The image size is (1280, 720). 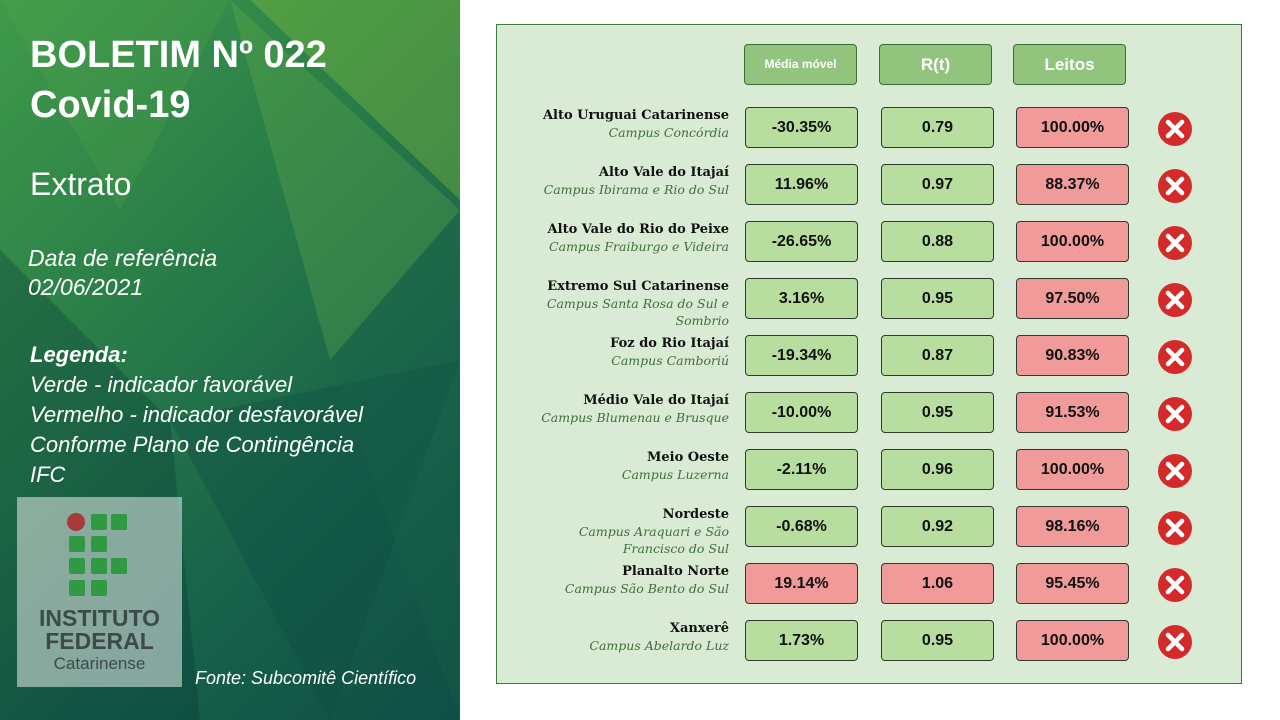 What do you see at coordinates (801, 412) in the screenshot?
I see `media-movel-cell: -10.00%` at bounding box center [801, 412].